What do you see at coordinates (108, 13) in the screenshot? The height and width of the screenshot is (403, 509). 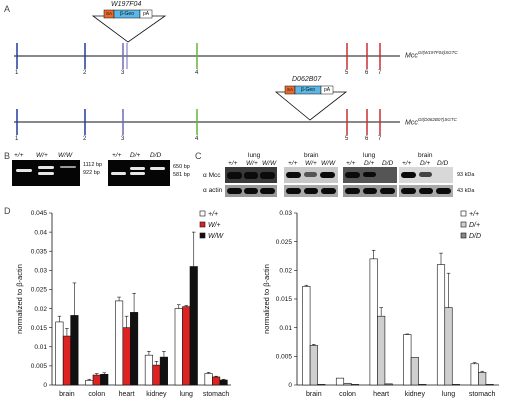 I see `sa-label-1: SA` at bounding box center [108, 13].